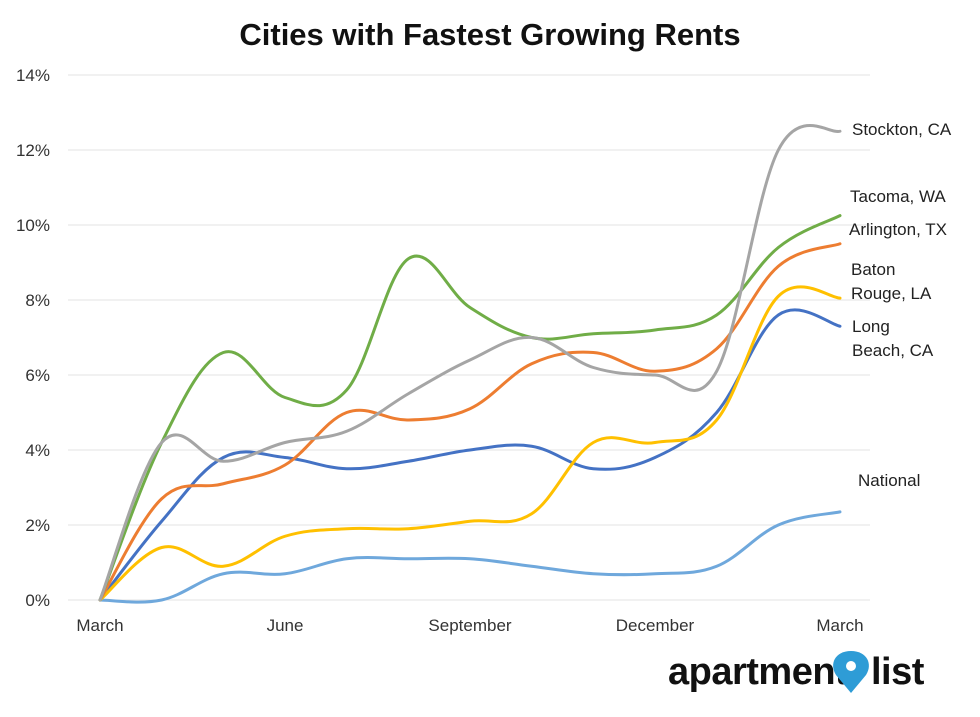 Image resolution: width=980 pixels, height=717 pixels. What do you see at coordinates (37, 450) in the screenshot?
I see `y-tick-label: 4%` at bounding box center [37, 450].